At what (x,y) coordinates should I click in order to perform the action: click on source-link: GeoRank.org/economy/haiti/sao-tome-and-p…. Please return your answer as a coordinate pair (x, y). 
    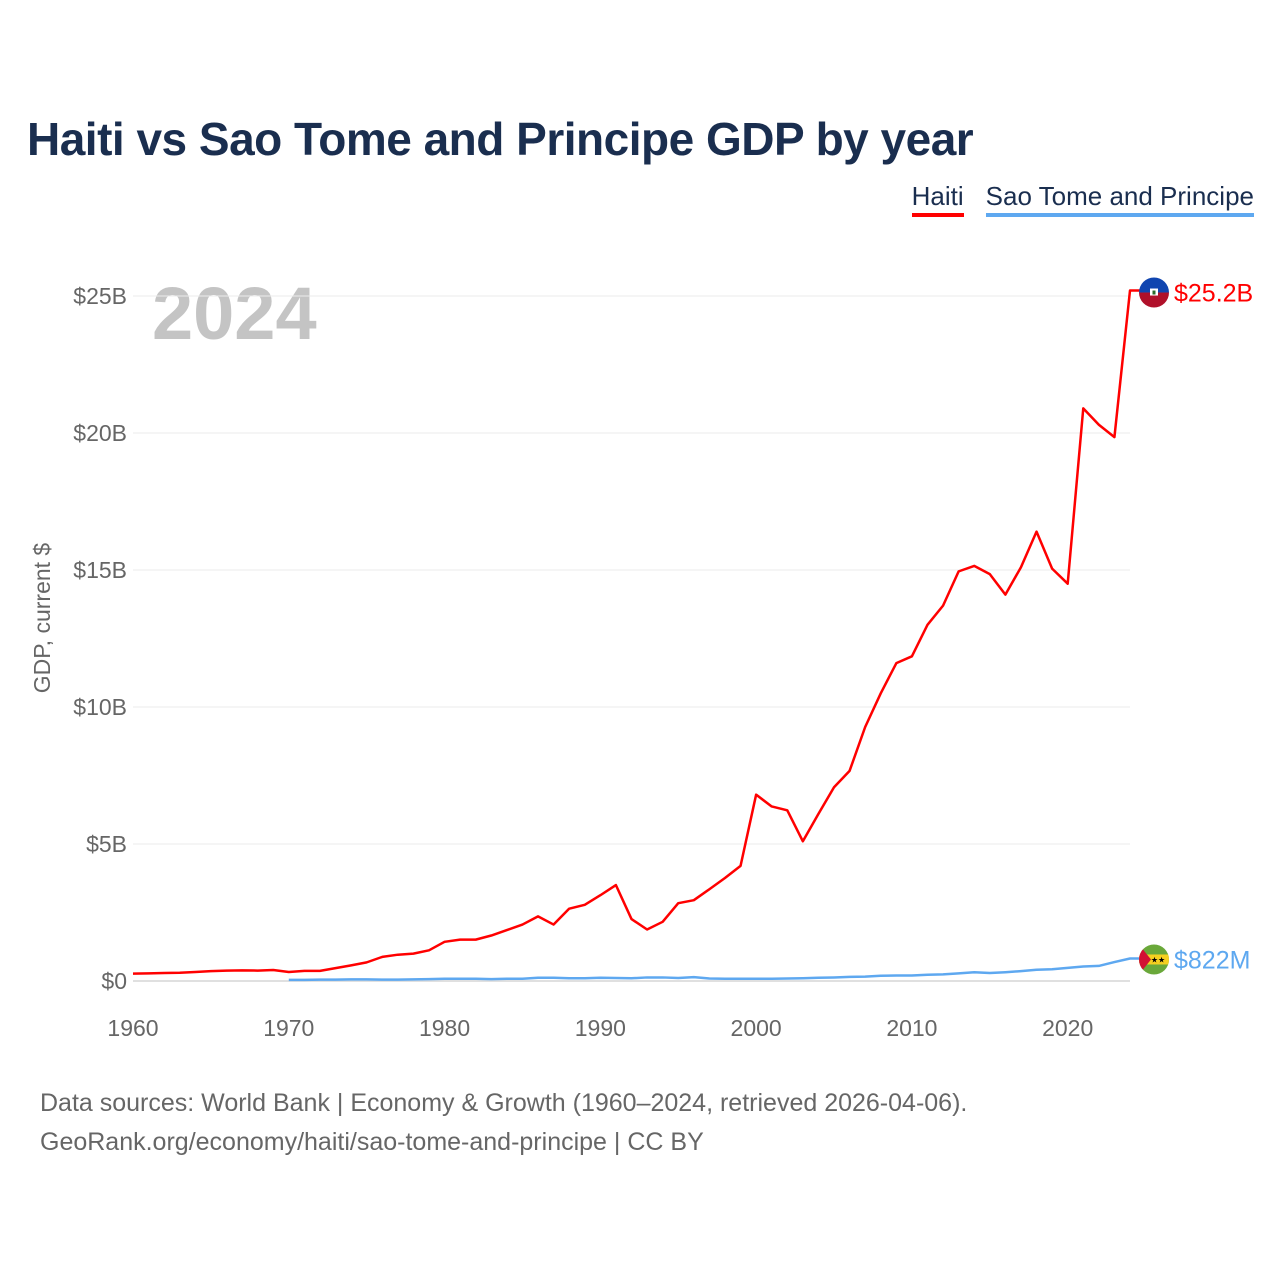
    Looking at the image, I should click on (372, 1142).